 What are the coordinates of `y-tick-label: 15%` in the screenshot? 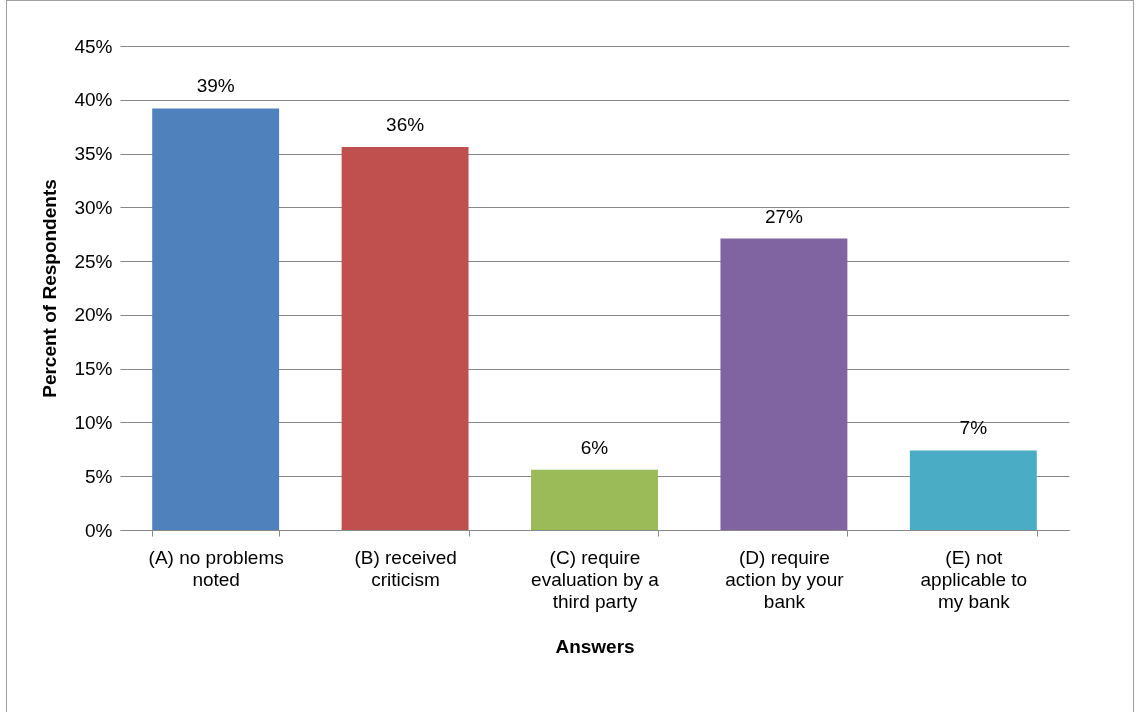 It's located at (93, 369).